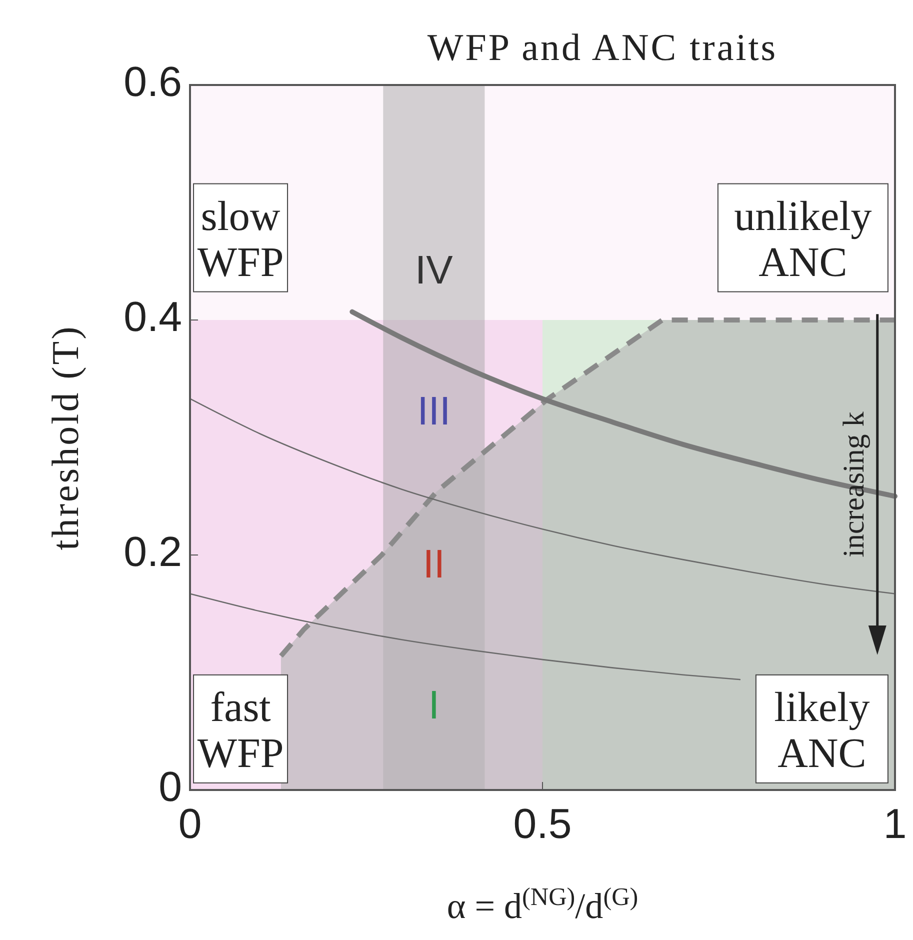 The image size is (913, 940). Describe the element at coordinates (602, 48) in the screenshot. I see `chart-title: WFP and ANC traits` at that location.